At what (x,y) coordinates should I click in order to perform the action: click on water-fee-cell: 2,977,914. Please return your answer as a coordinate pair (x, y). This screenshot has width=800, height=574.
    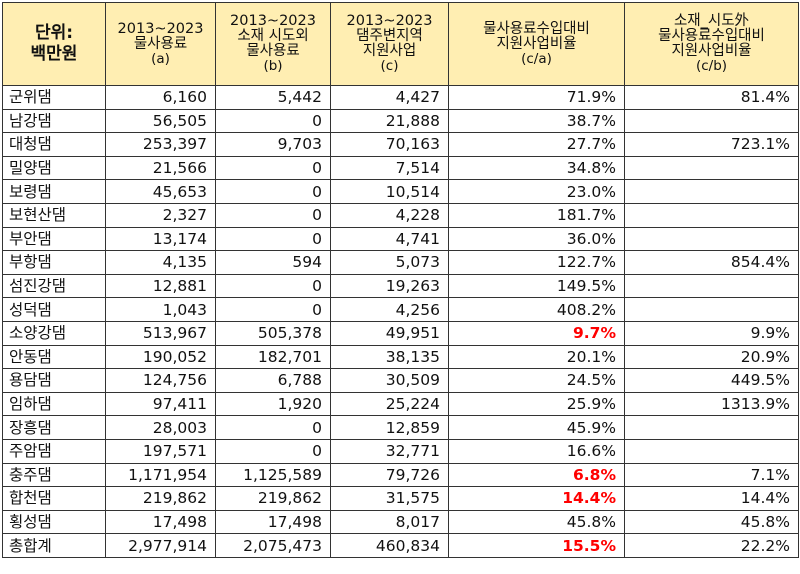
    Looking at the image, I should click on (160, 545).